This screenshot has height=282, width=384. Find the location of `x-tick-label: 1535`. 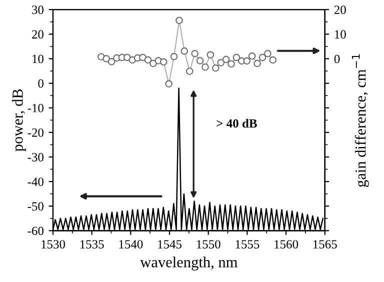

x-tick-label: 1535 is located at coordinates (92, 244).